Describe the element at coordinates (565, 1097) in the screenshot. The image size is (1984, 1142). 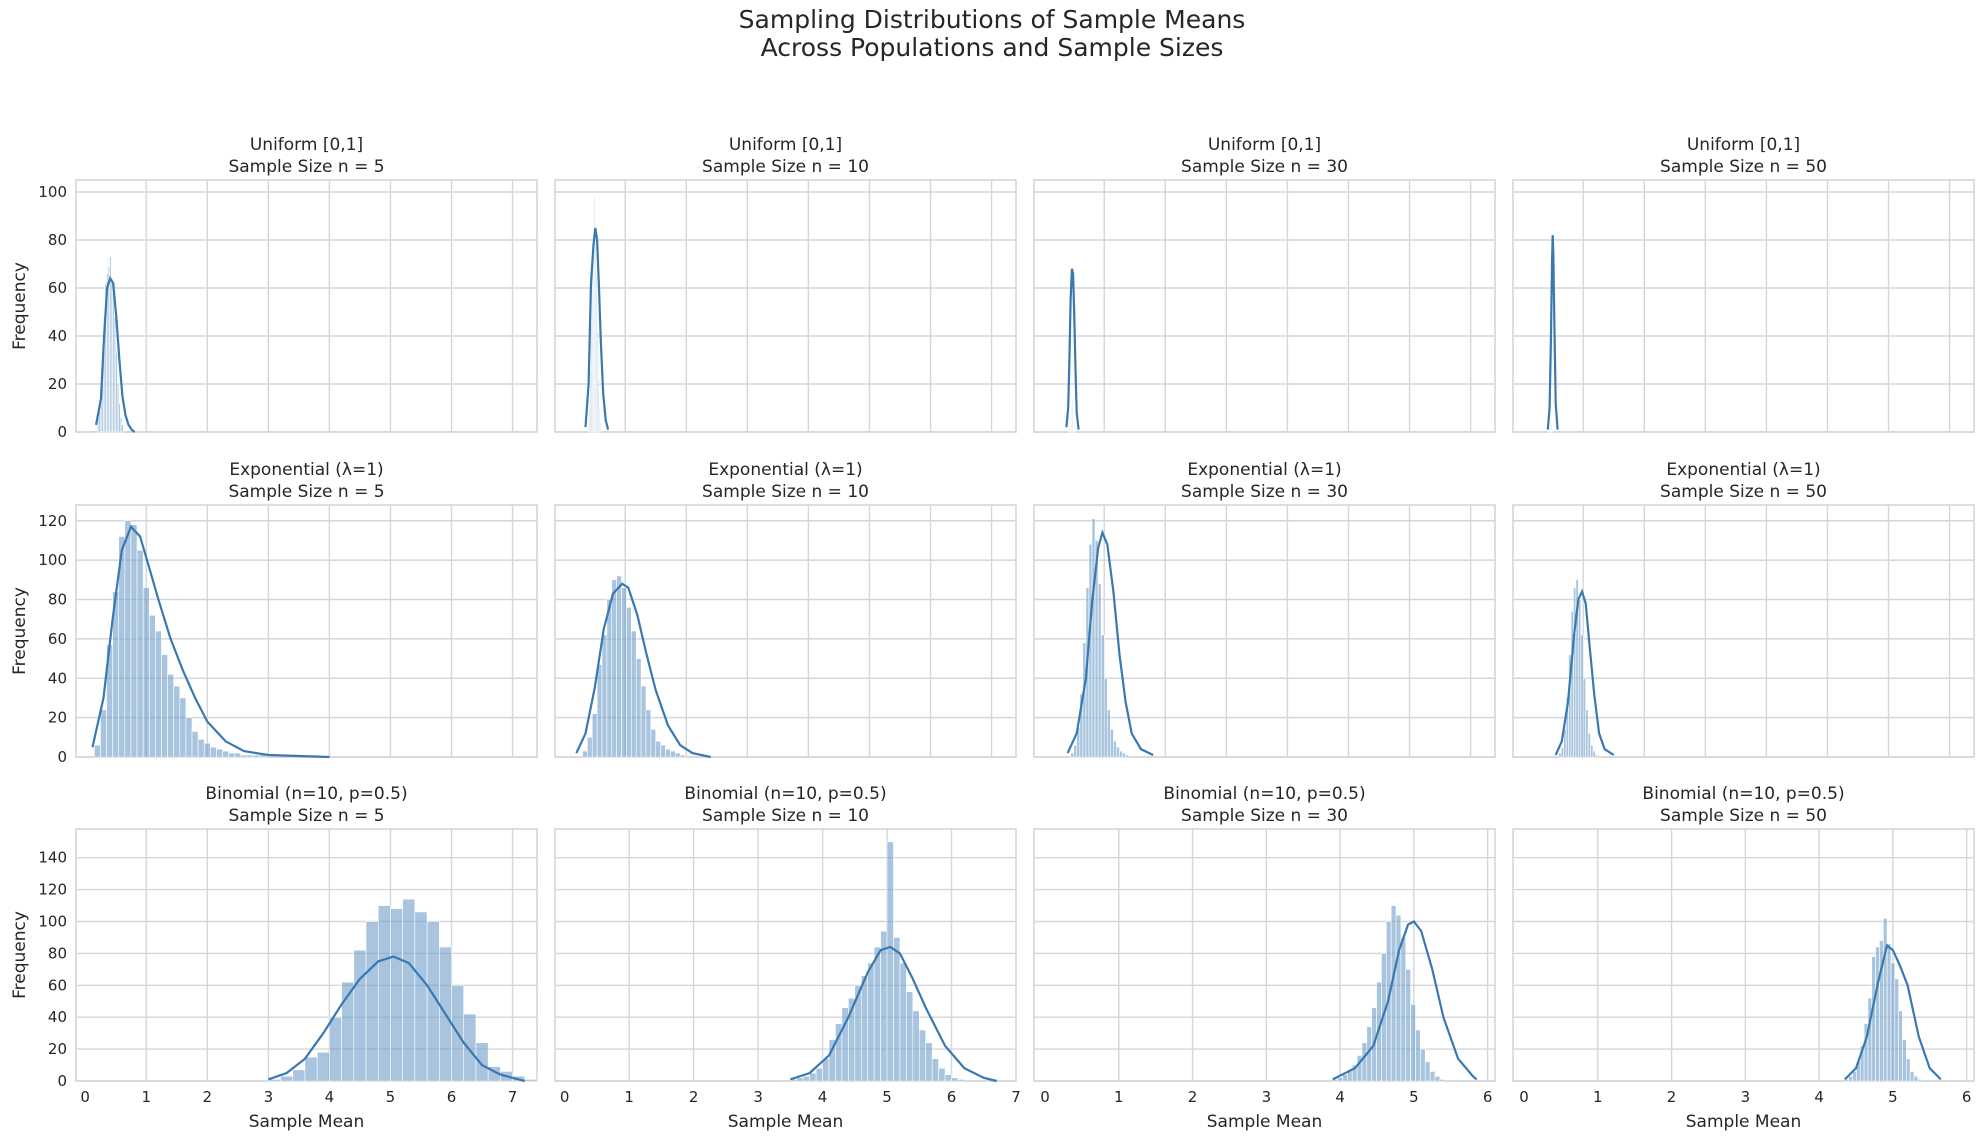
I see `x-tick-label: 0` at that location.